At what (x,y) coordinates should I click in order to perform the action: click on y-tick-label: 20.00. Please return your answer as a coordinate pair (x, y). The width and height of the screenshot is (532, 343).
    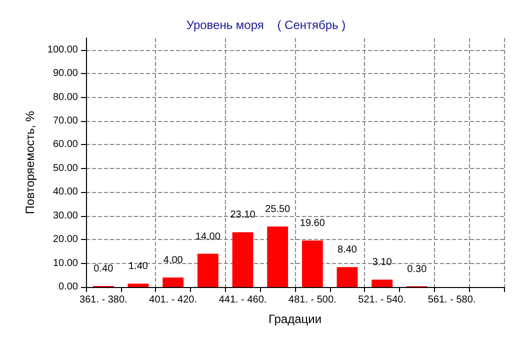
    Looking at the image, I should click on (65, 240).